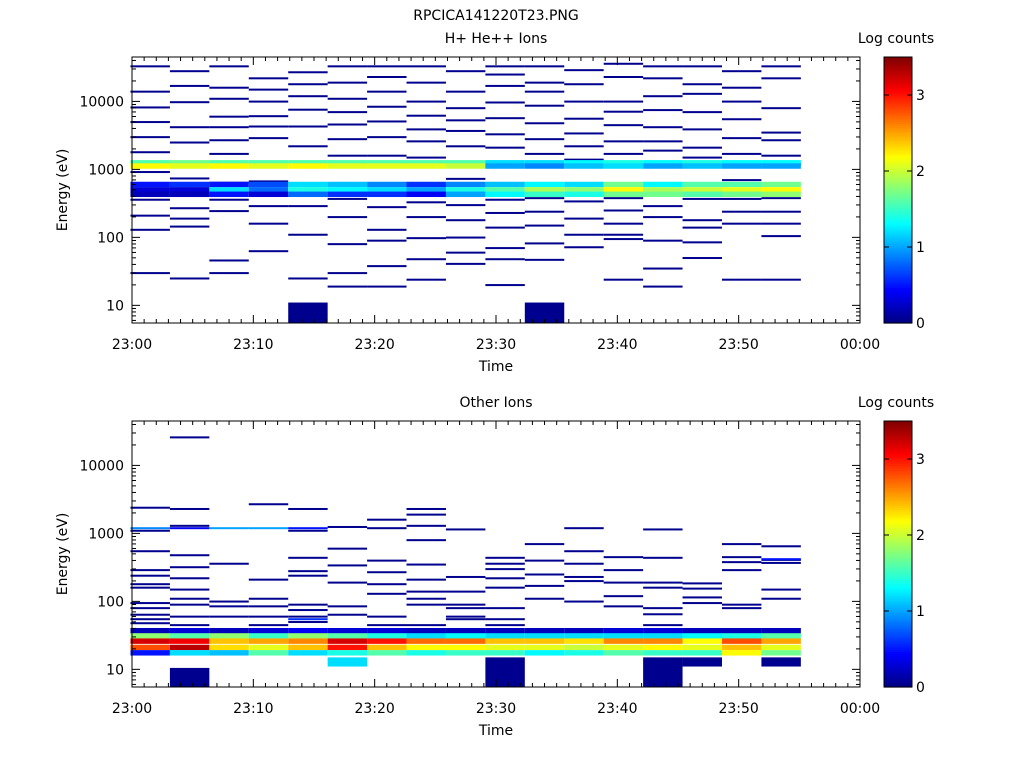 This screenshot has width=1024, height=768. I want to click on colorbar-tick-label: 0, so click(920, 688).